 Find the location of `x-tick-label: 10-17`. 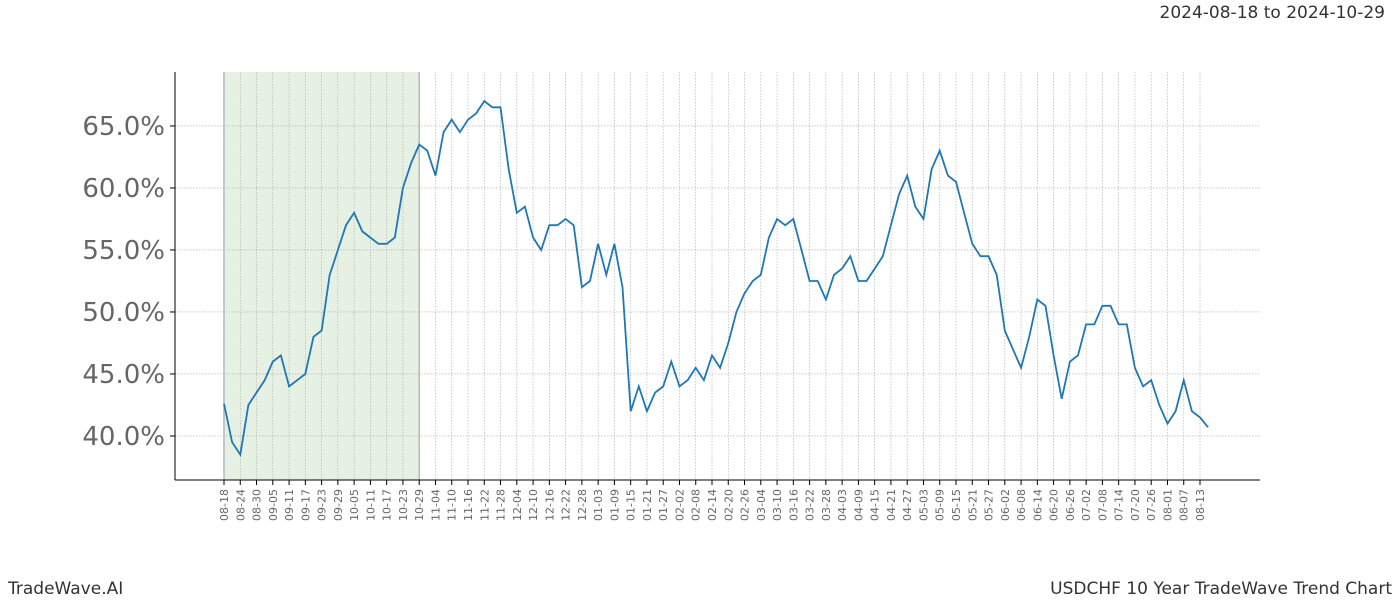

x-tick-label: 10-17 is located at coordinates (387, 505).